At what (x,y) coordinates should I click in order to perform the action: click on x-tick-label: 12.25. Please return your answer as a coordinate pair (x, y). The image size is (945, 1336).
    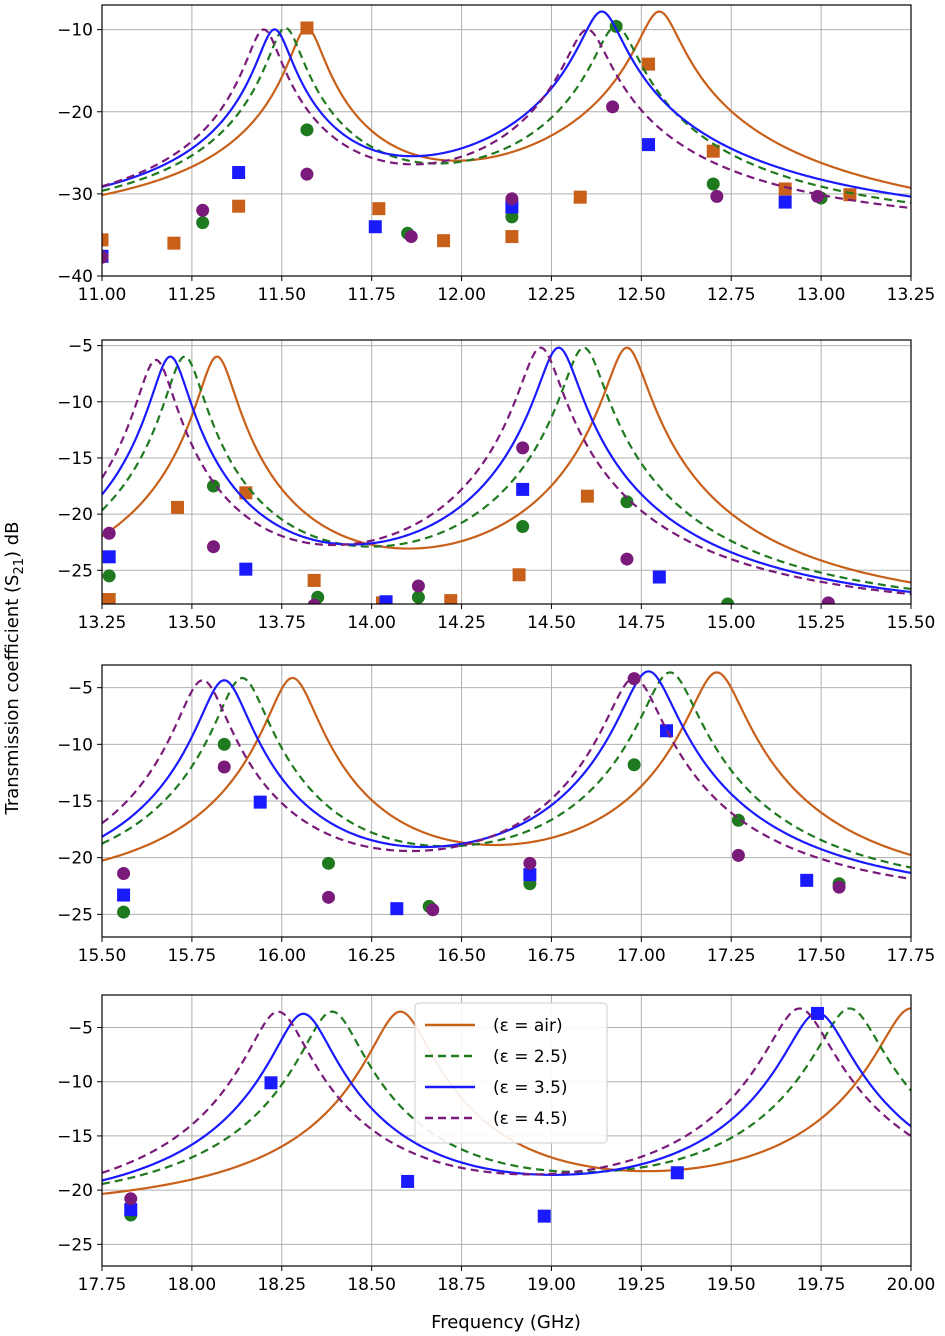
    Looking at the image, I should click on (551, 295).